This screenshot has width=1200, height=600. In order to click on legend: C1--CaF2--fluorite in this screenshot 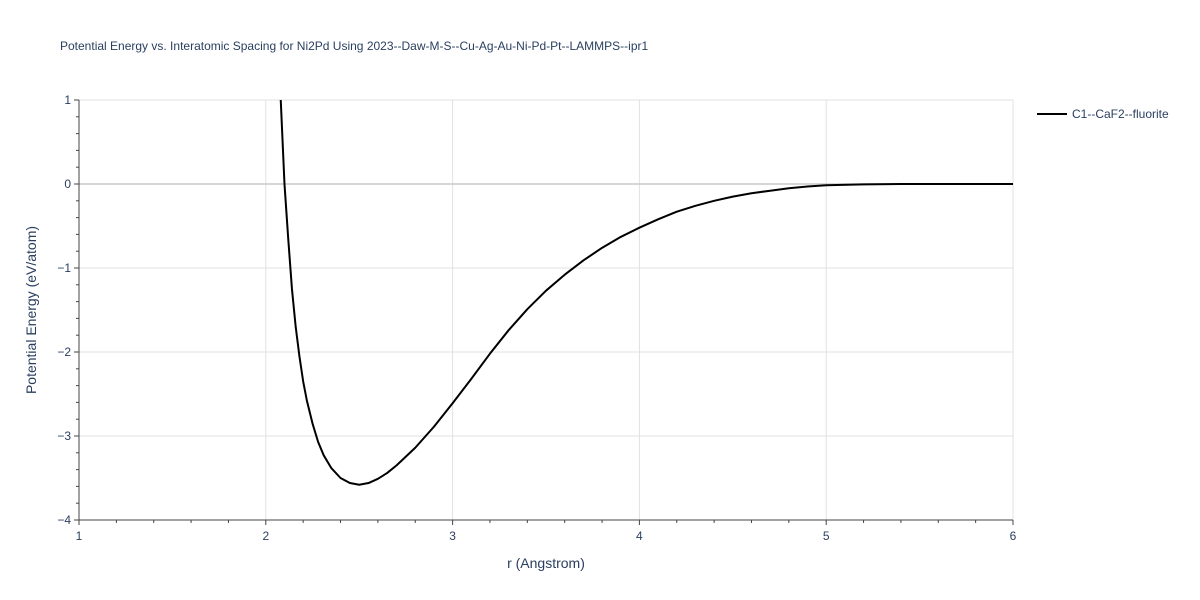, I will do `click(1103, 114)`.